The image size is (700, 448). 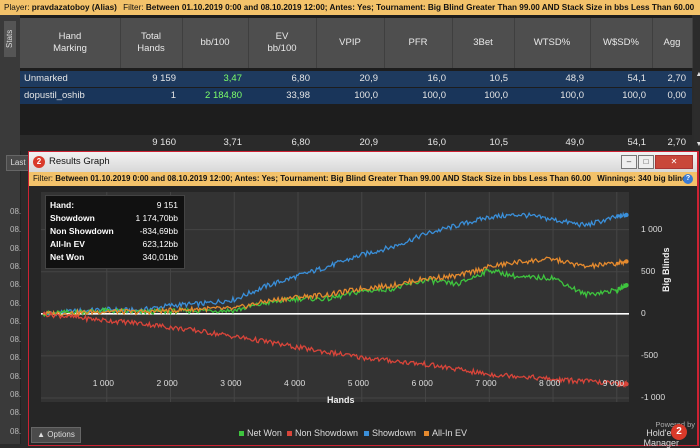 I want to click on table-cell: 3,71, so click(x=233, y=142).